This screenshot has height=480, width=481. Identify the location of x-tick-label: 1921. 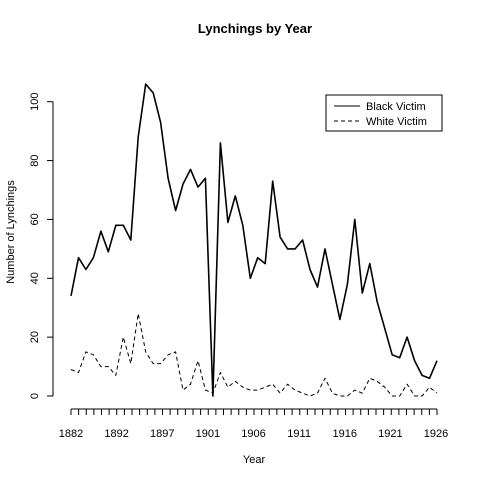
(390, 434).